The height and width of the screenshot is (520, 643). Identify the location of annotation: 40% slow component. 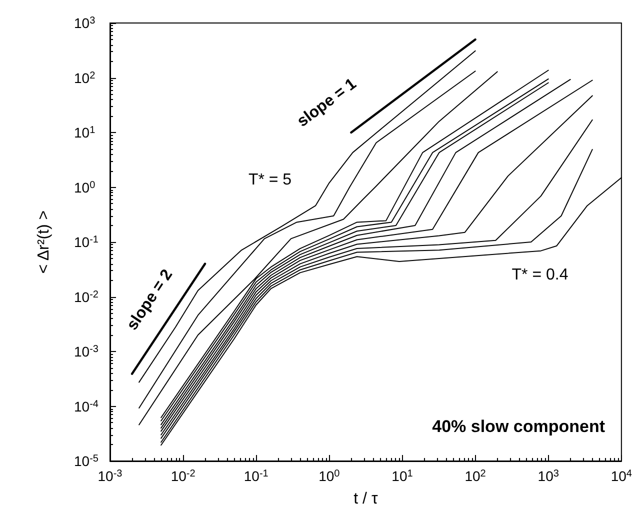
(519, 426).